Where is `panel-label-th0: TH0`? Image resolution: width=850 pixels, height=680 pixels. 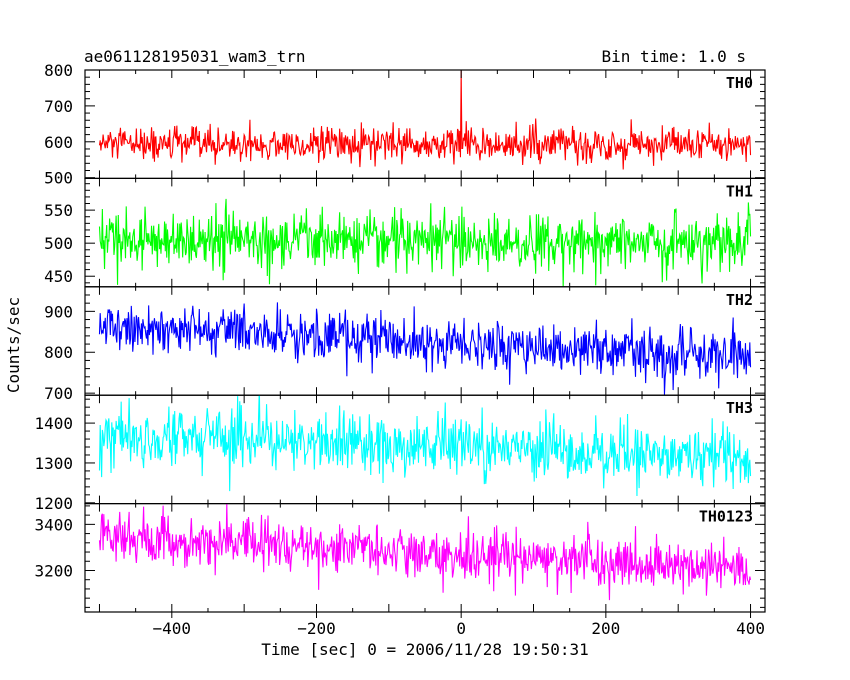 panel-label-th0: TH0 is located at coordinates (739, 83).